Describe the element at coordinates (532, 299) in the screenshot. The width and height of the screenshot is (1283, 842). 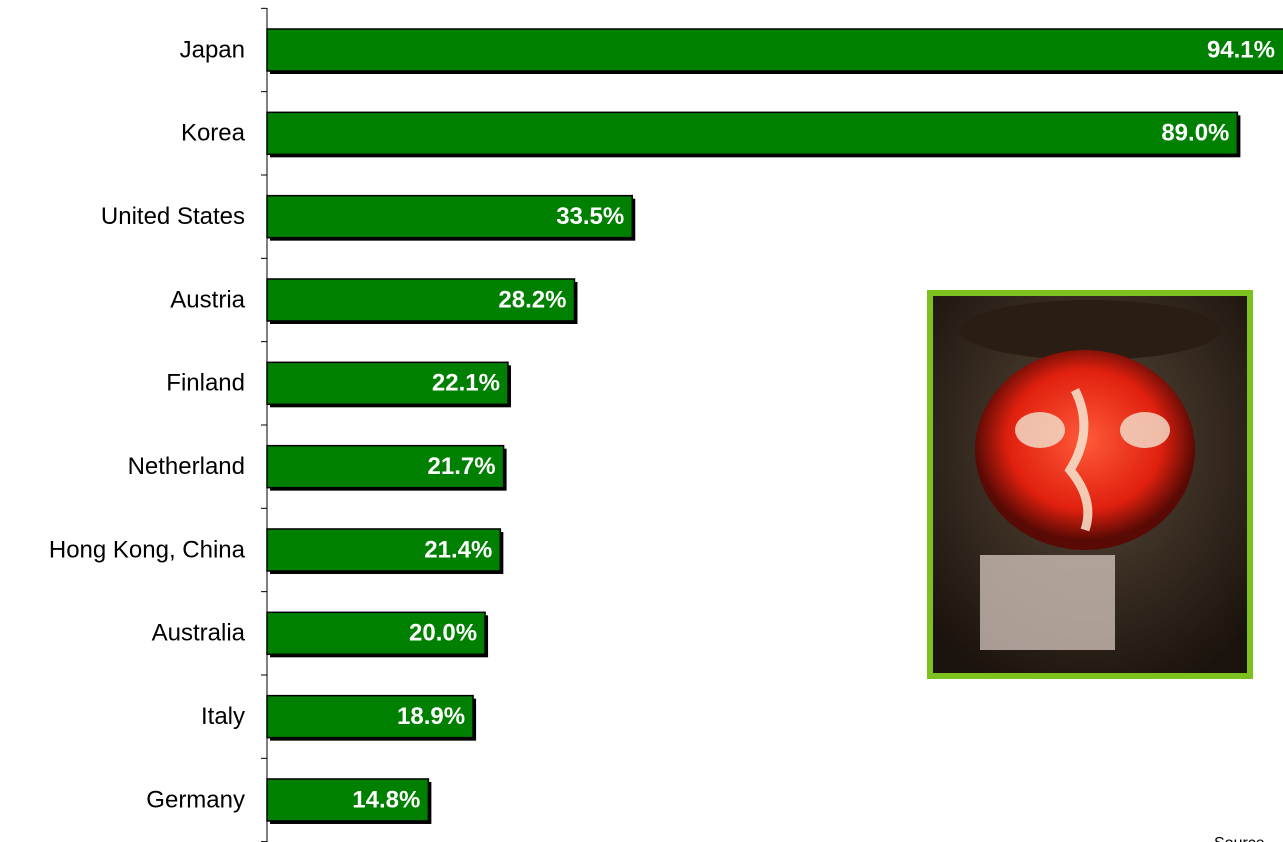
I see `value-label: 28.2%` at that location.